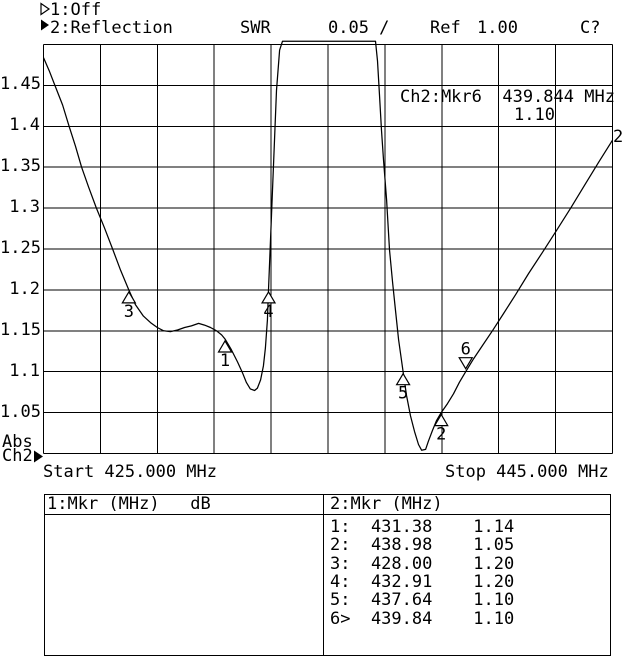 The height and width of the screenshot is (659, 640). What do you see at coordinates (323, 575) in the screenshot?
I see `marker-table-divider` at bounding box center [323, 575].